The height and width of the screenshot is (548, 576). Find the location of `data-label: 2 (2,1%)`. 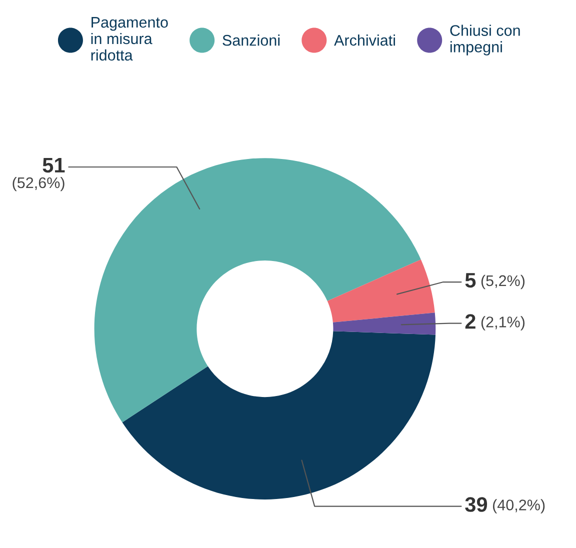

data-label: 2 (2,1%) is located at coordinates (495, 322).